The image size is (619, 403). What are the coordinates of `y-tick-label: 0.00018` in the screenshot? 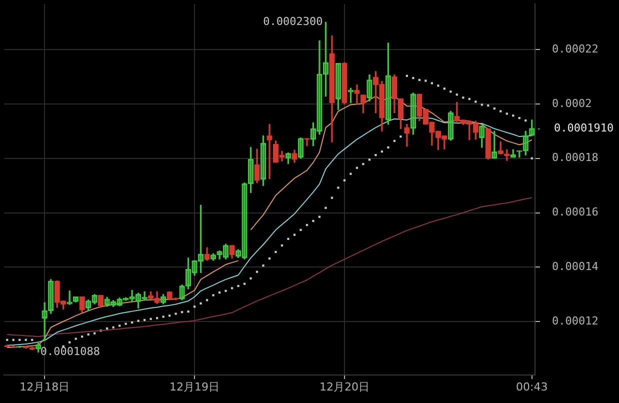 It's located at (575, 157).